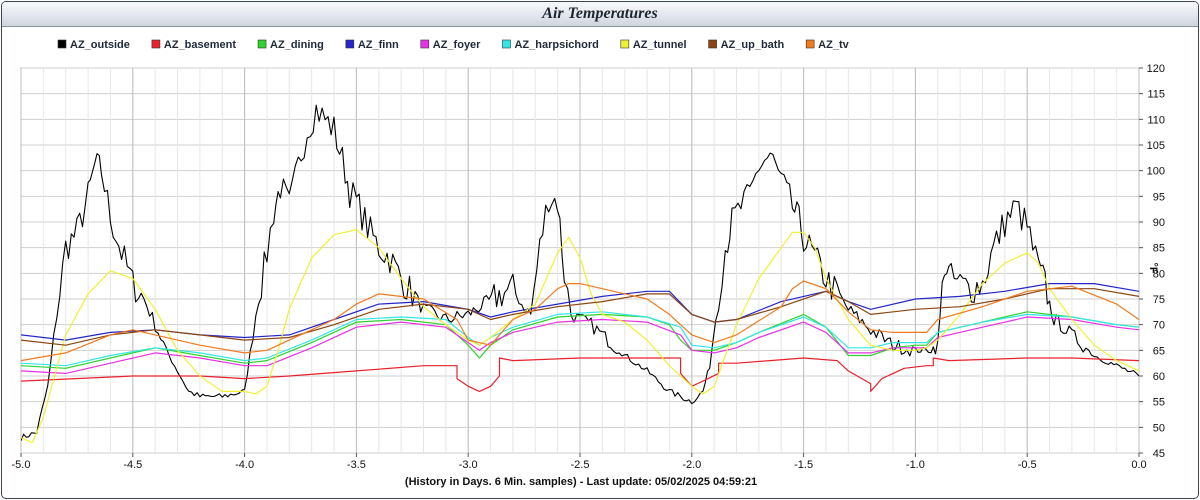  I want to click on legend-label-az-tv: AZ_tv, so click(833, 45).